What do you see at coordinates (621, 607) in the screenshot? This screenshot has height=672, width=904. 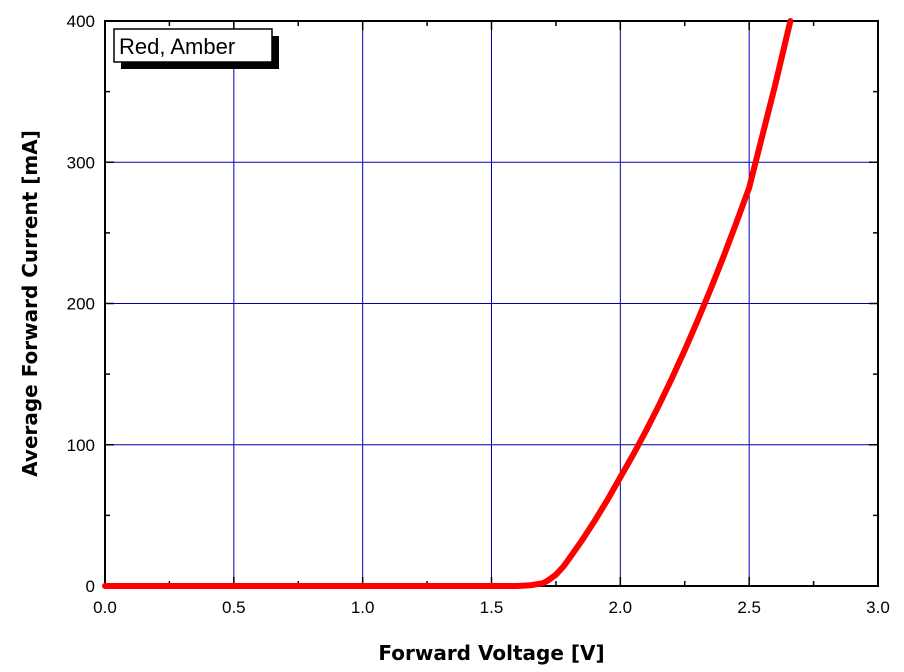 I see `x-tick-label: 2.0` at bounding box center [621, 607].